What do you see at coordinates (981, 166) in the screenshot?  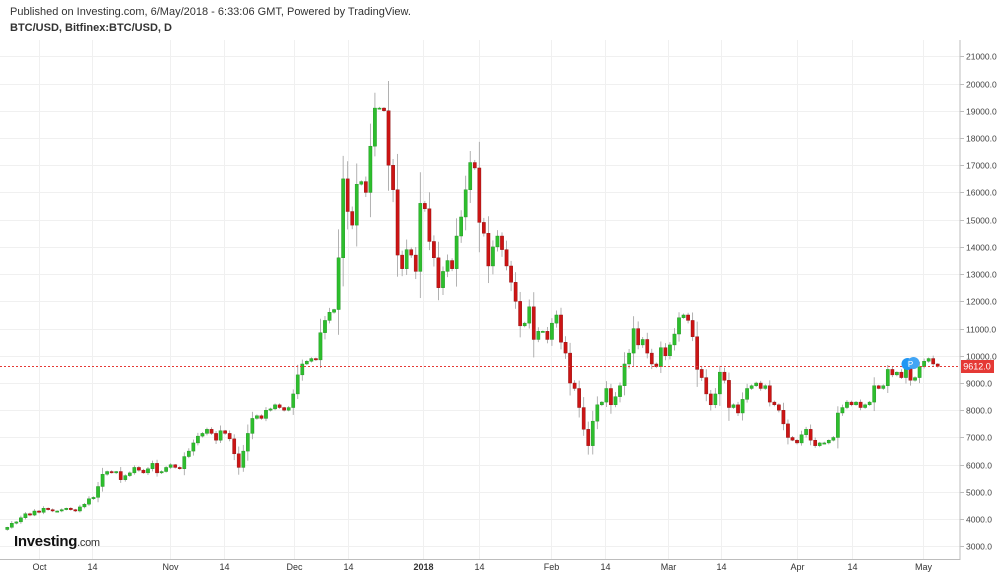 I see `y-tick-label: 17000.0` at bounding box center [981, 166].